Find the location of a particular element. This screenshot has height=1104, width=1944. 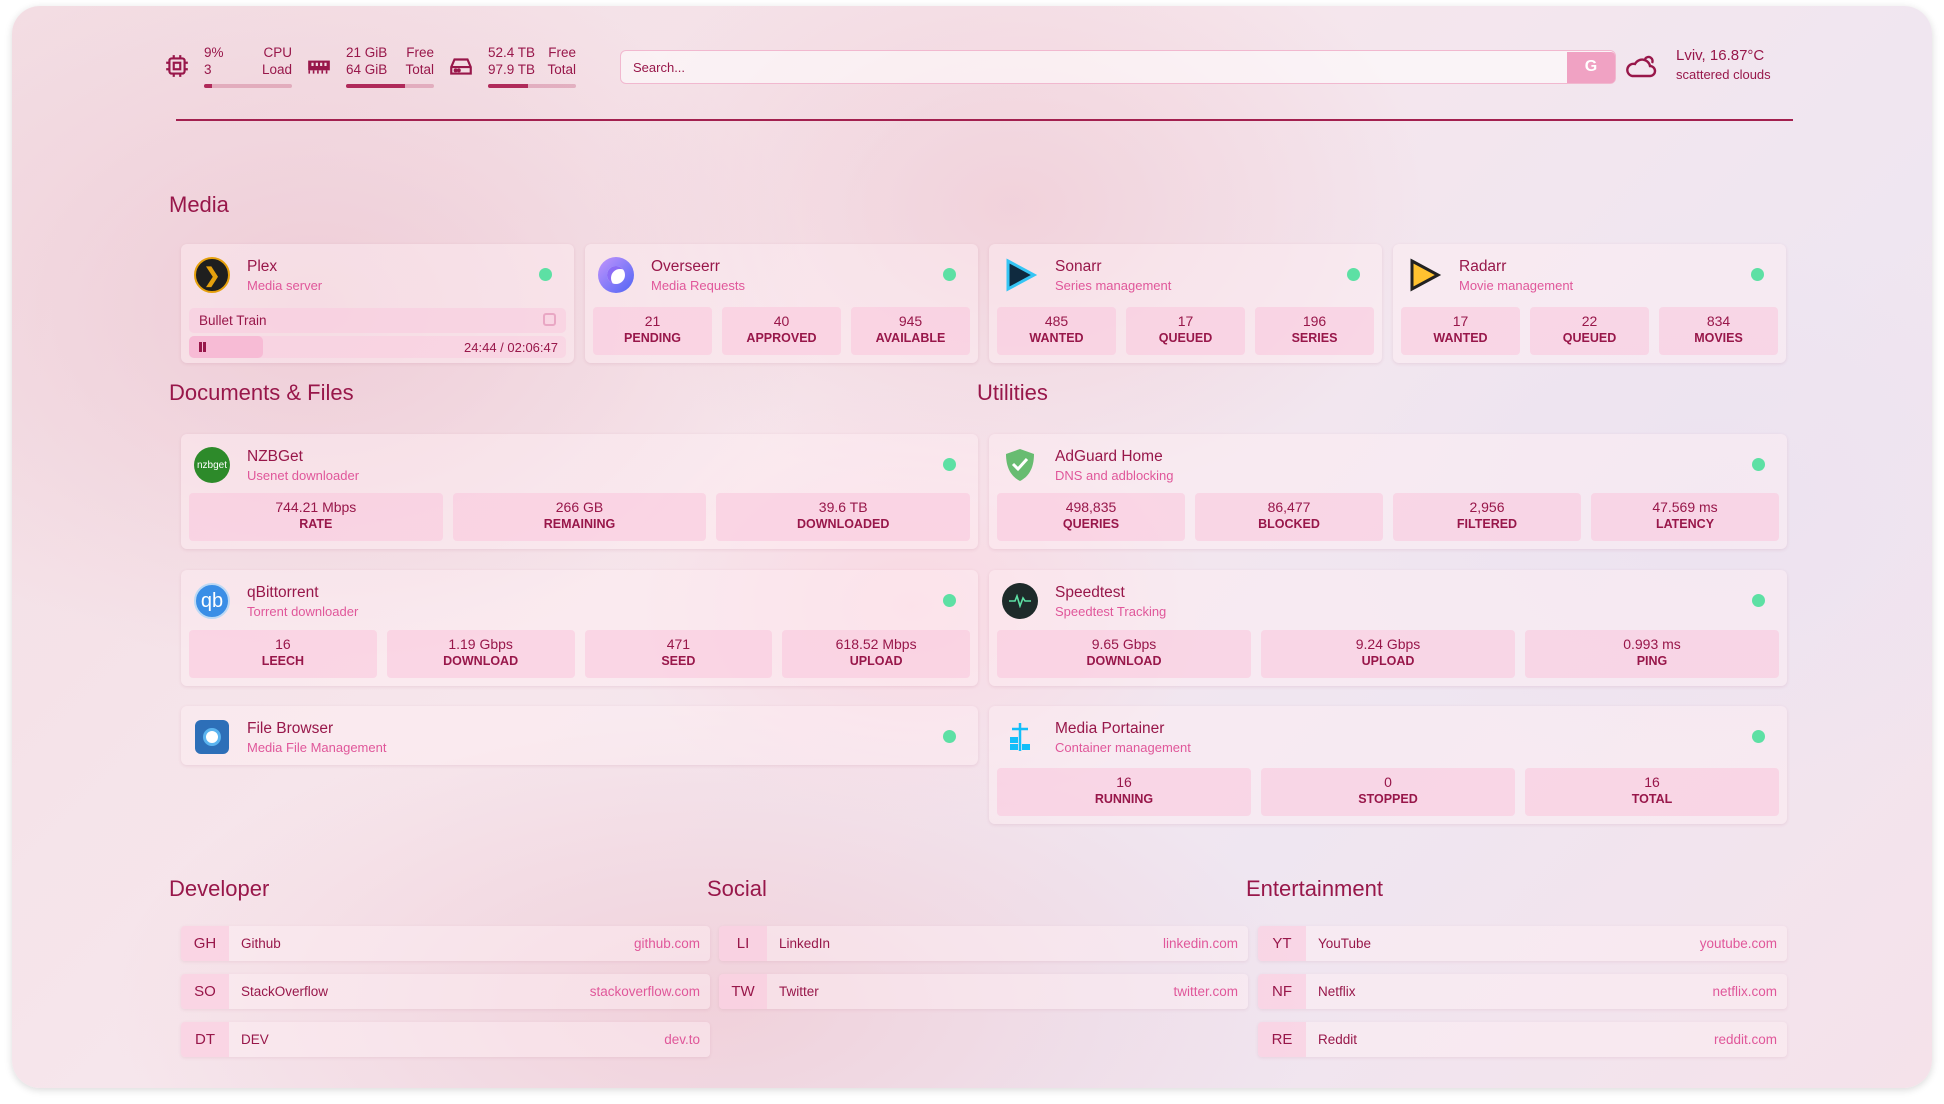

now-playing-title-row: Bullet Train is located at coordinates (377, 320).